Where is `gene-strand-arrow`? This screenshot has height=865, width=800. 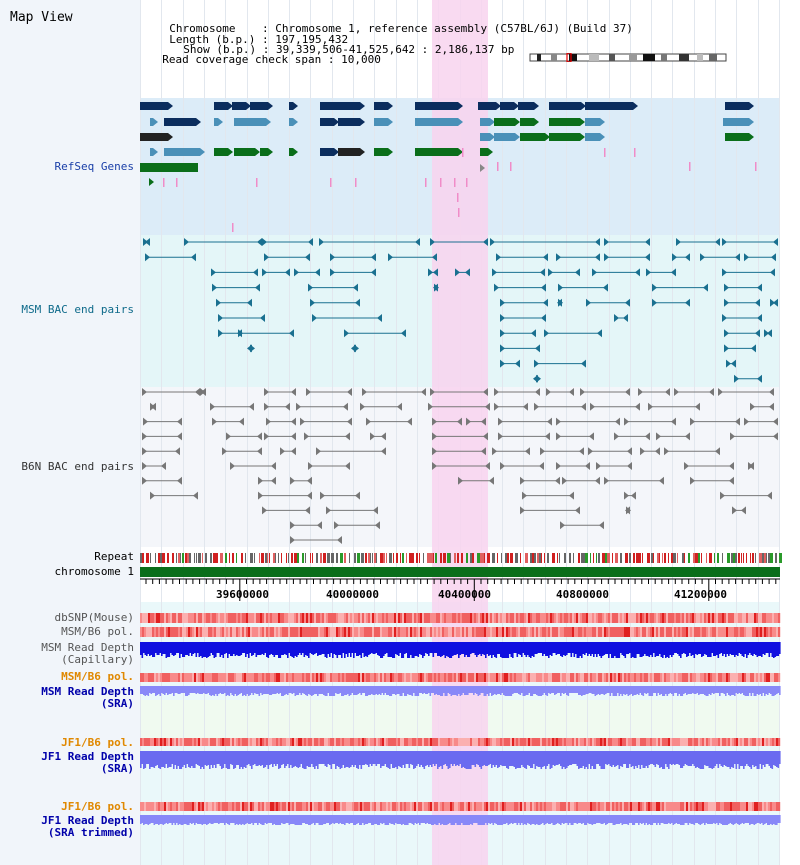
gene-strand-arrow is located at coordinates (202, 152).